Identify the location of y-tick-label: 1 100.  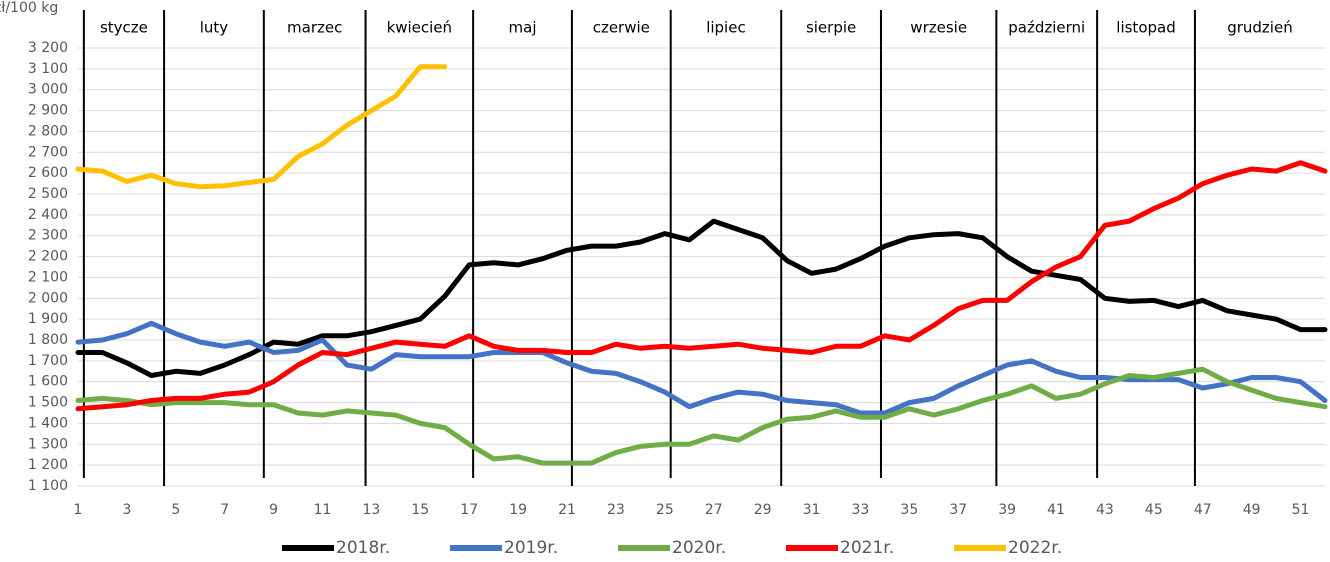
(48, 486).